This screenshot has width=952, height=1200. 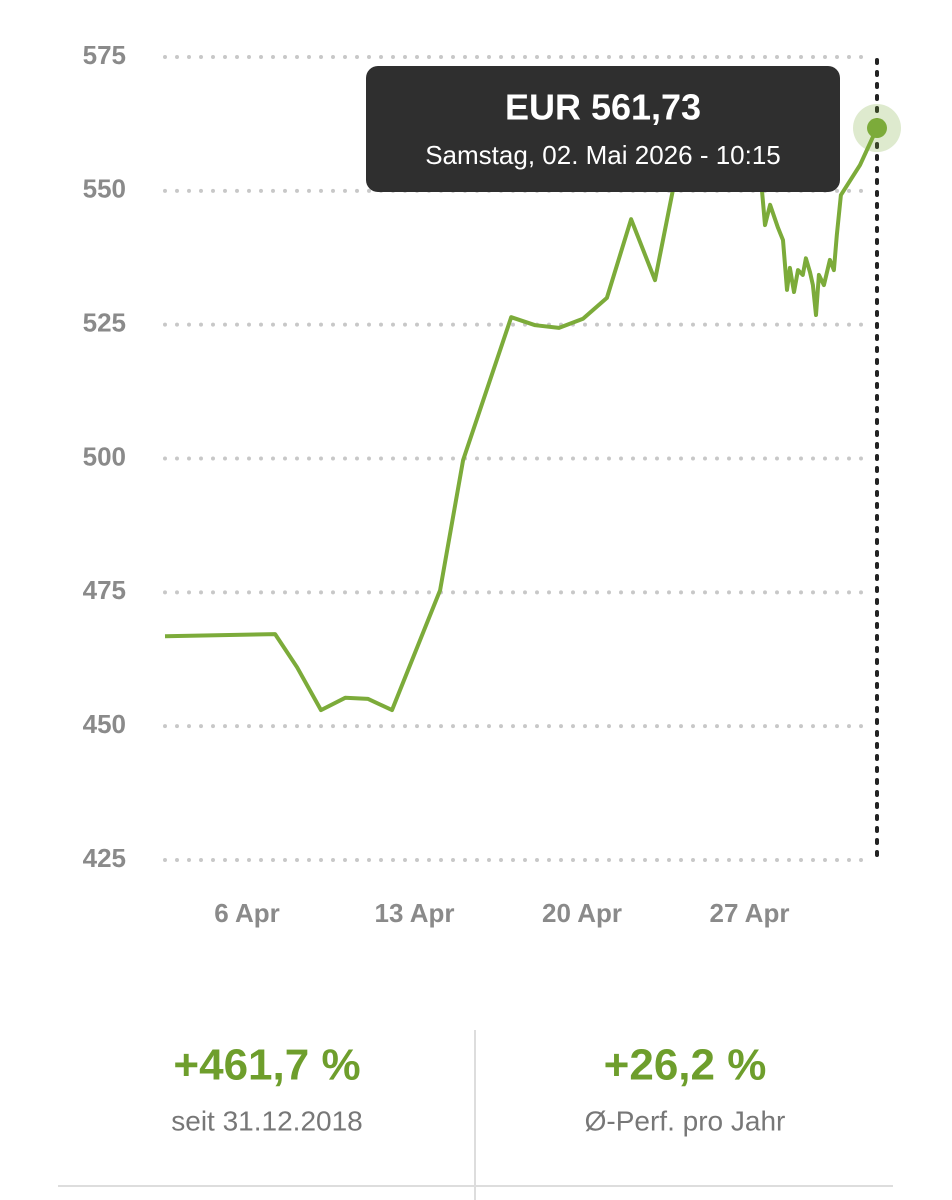 I want to click on x-tick-label: 20 Apr, so click(x=582, y=913).